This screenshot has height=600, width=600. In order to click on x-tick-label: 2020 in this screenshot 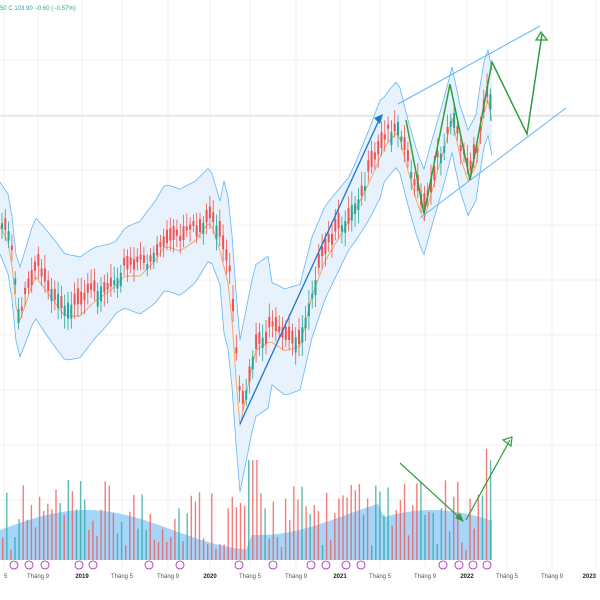, I will do `click(210, 577)`.